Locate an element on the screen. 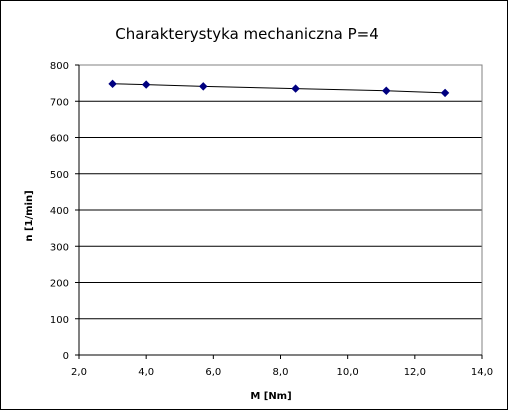 This screenshot has height=414, width=508. y-tick-label: 400 is located at coordinates (59, 211).